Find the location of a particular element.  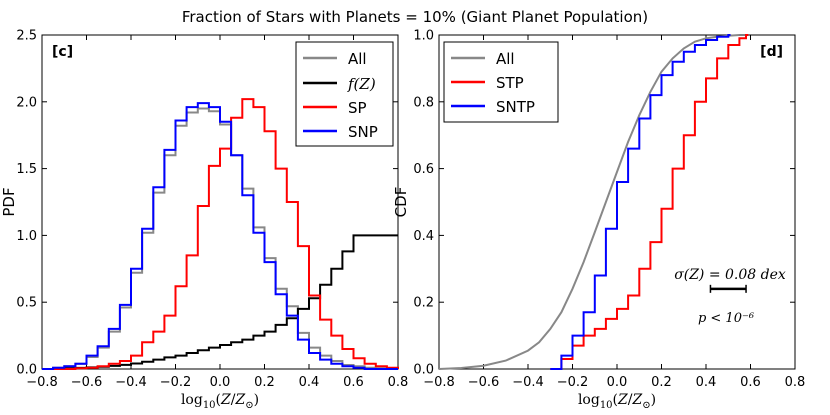

legend-label-sp: SP is located at coordinates (357, 108).